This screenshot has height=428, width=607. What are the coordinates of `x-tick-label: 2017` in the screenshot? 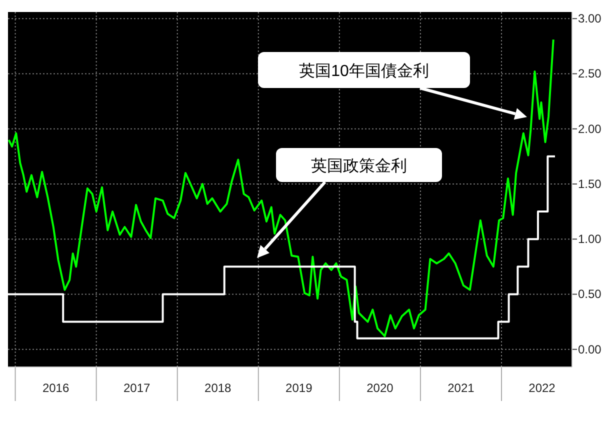 It's located at (137, 388).